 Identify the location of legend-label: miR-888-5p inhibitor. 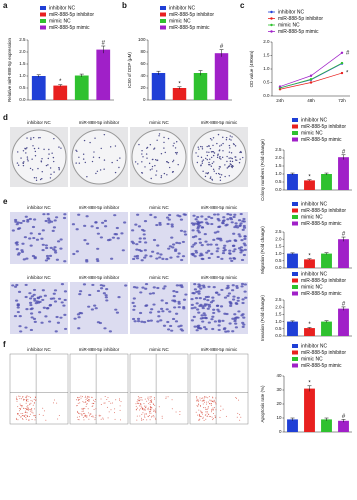
(323, 127).